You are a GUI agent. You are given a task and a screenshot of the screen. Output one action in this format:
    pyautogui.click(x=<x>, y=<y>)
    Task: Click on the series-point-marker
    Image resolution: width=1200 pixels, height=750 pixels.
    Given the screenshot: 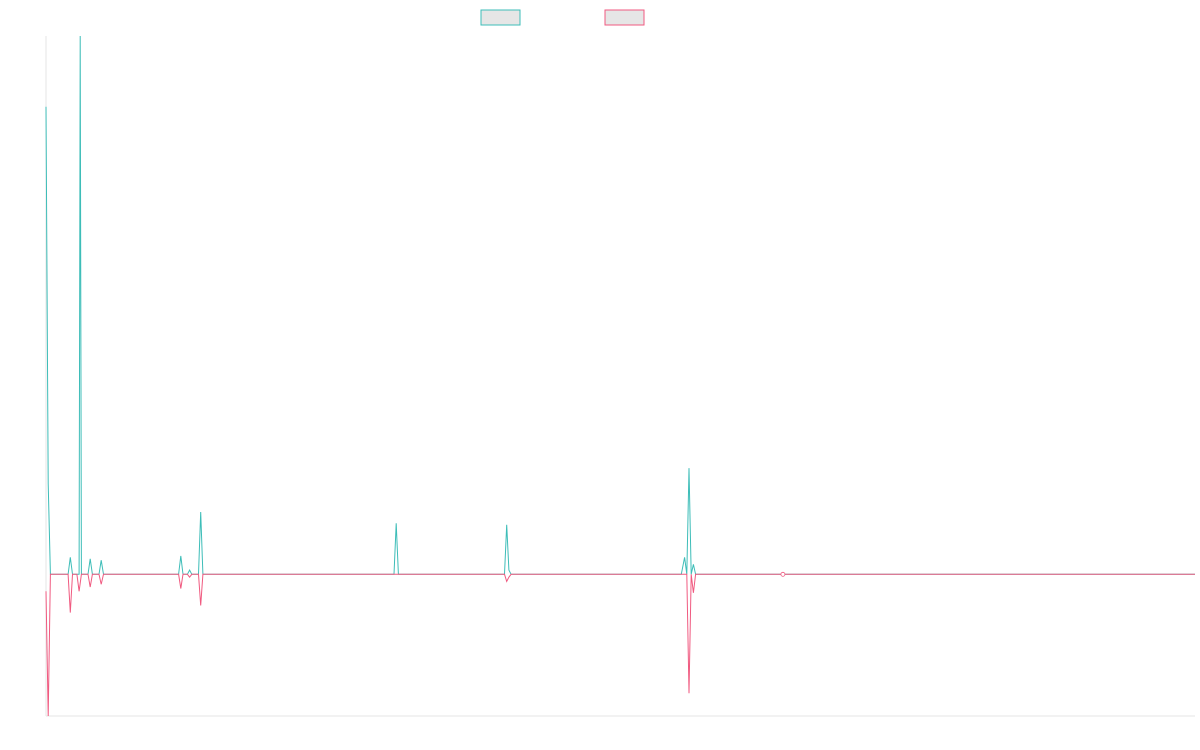 What is the action you would take?
    pyautogui.click(x=783, y=574)
    